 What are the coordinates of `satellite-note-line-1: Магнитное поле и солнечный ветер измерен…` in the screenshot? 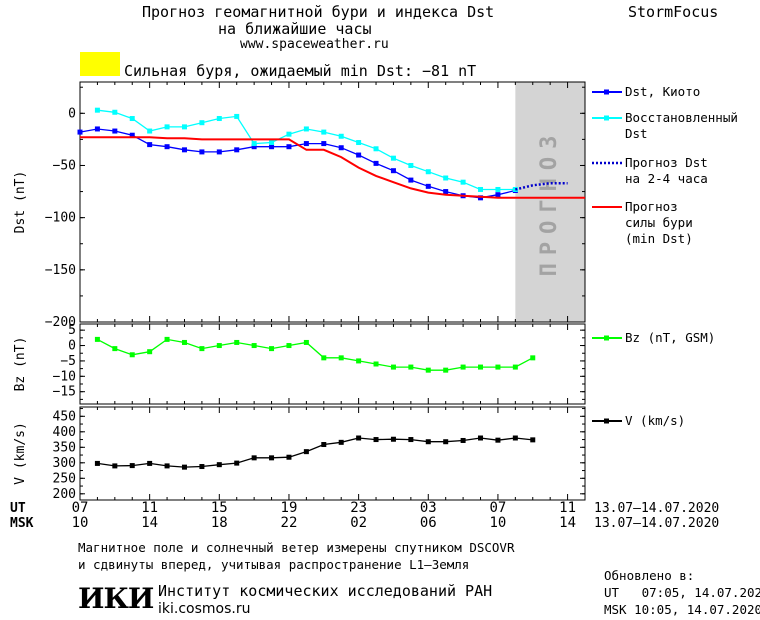 It's located at (296, 547).